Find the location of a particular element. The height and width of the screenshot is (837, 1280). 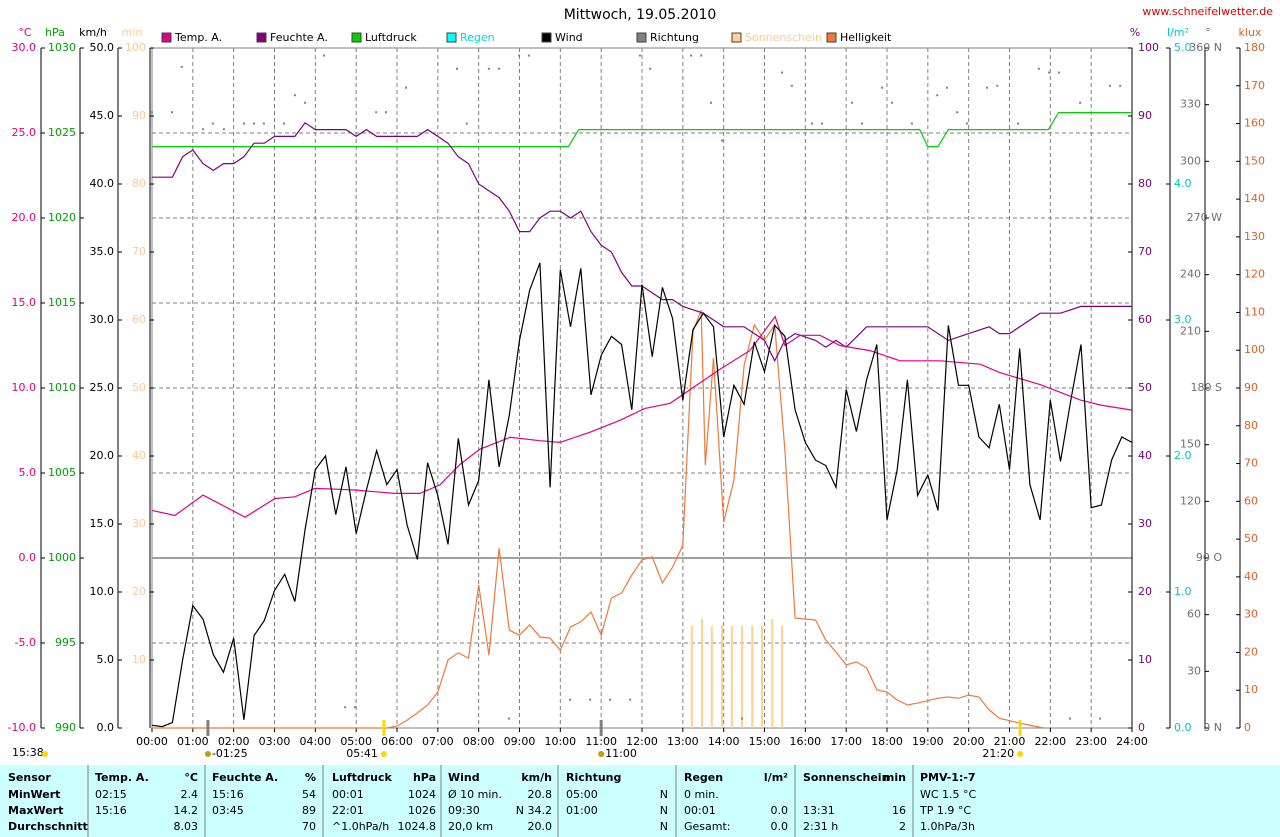

y-tick-label: 10.0 is located at coordinates (102, 591).